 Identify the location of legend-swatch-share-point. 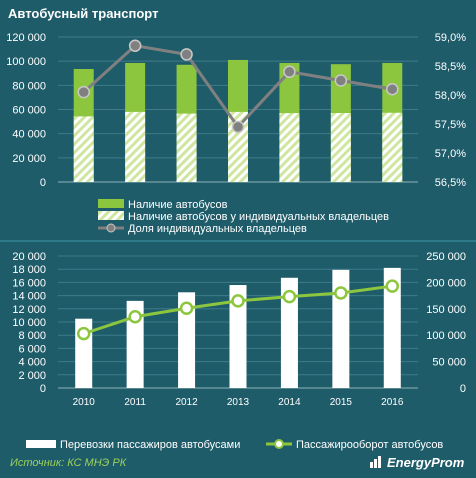
(111, 228).